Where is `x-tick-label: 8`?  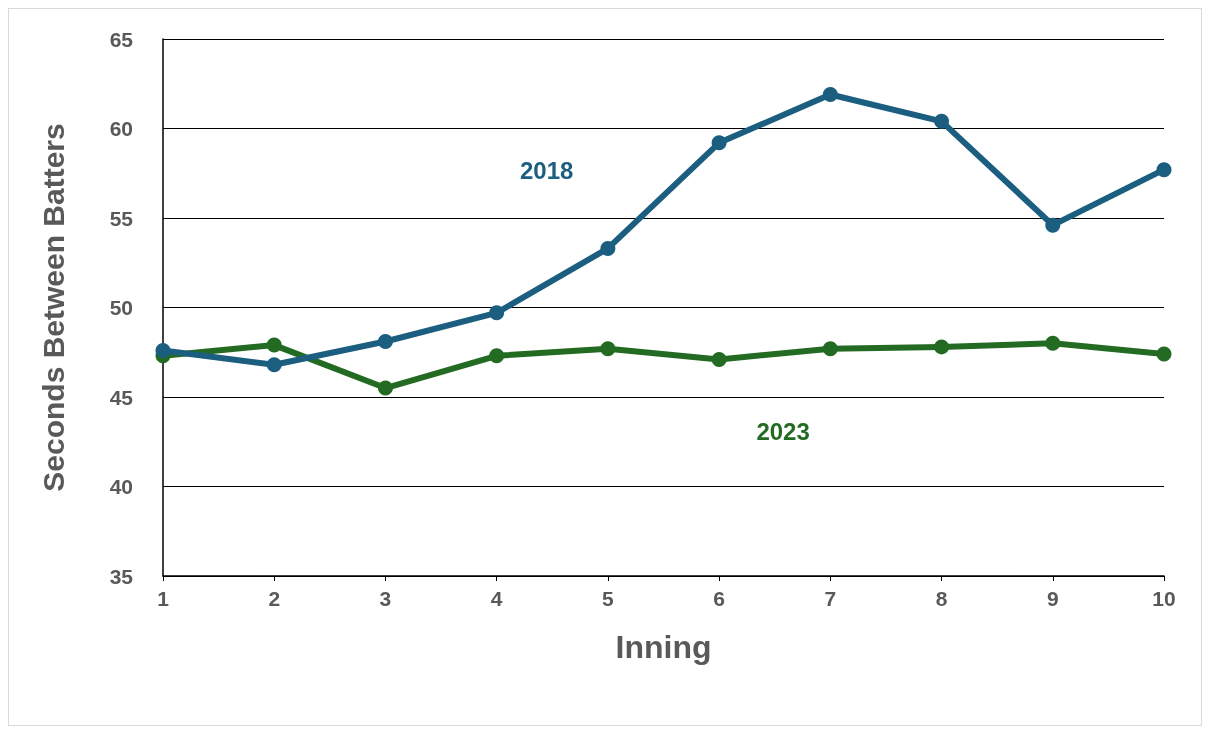
x-tick-label: 8 is located at coordinates (941, 598).